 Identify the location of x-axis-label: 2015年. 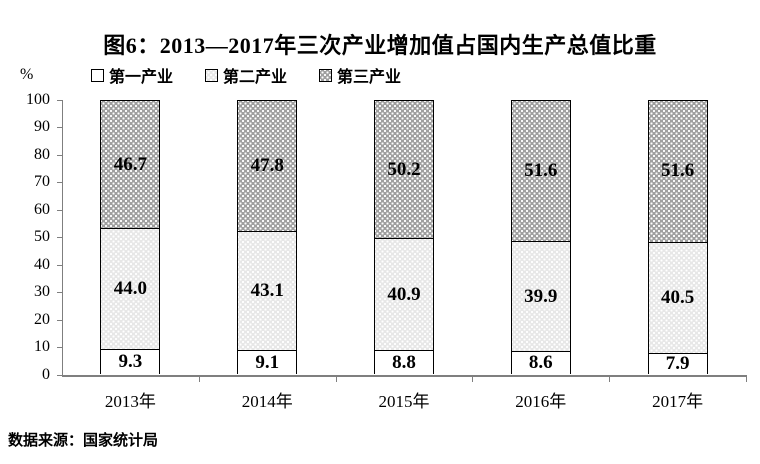
(404, 401).